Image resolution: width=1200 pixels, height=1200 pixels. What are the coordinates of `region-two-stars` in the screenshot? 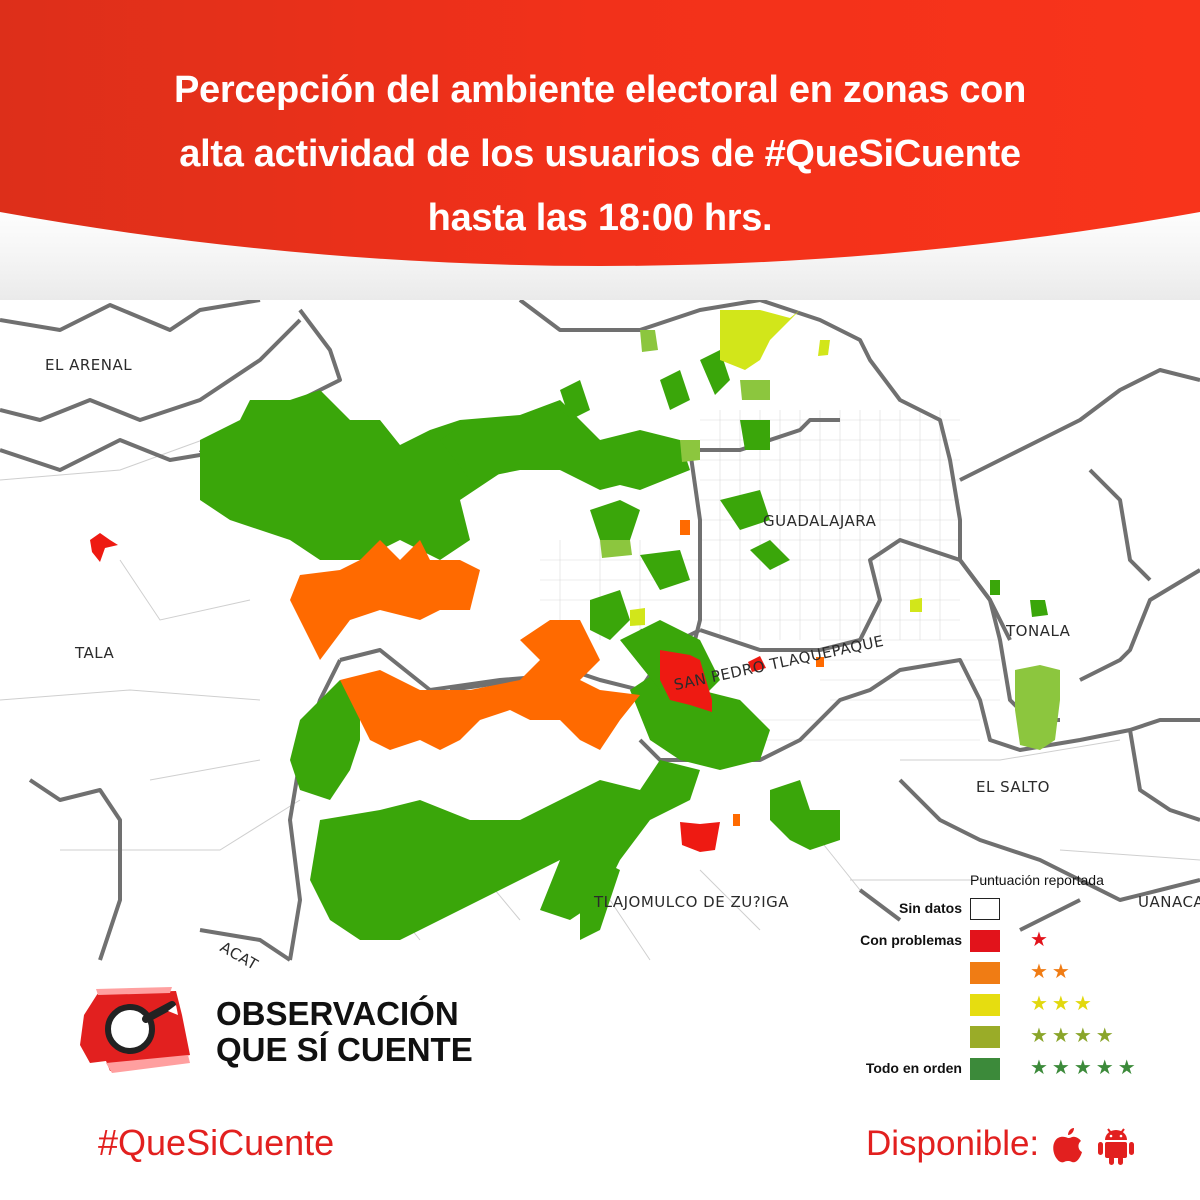 It's located at (557, 673).